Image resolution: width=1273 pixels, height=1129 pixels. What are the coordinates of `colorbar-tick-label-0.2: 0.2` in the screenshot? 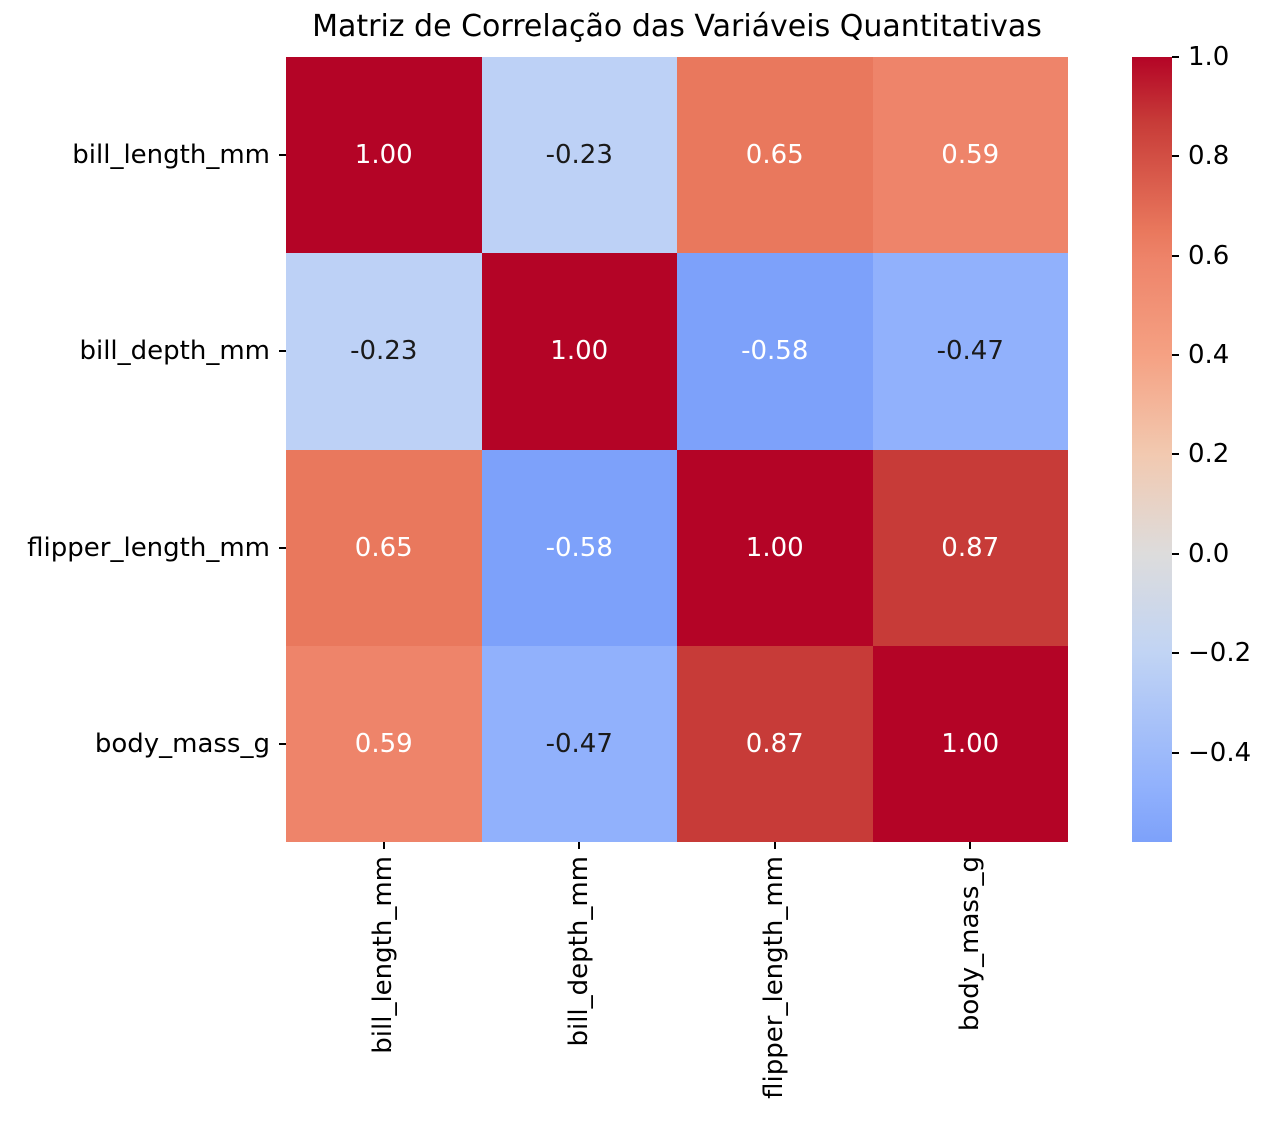 It's located at (1209, 454).